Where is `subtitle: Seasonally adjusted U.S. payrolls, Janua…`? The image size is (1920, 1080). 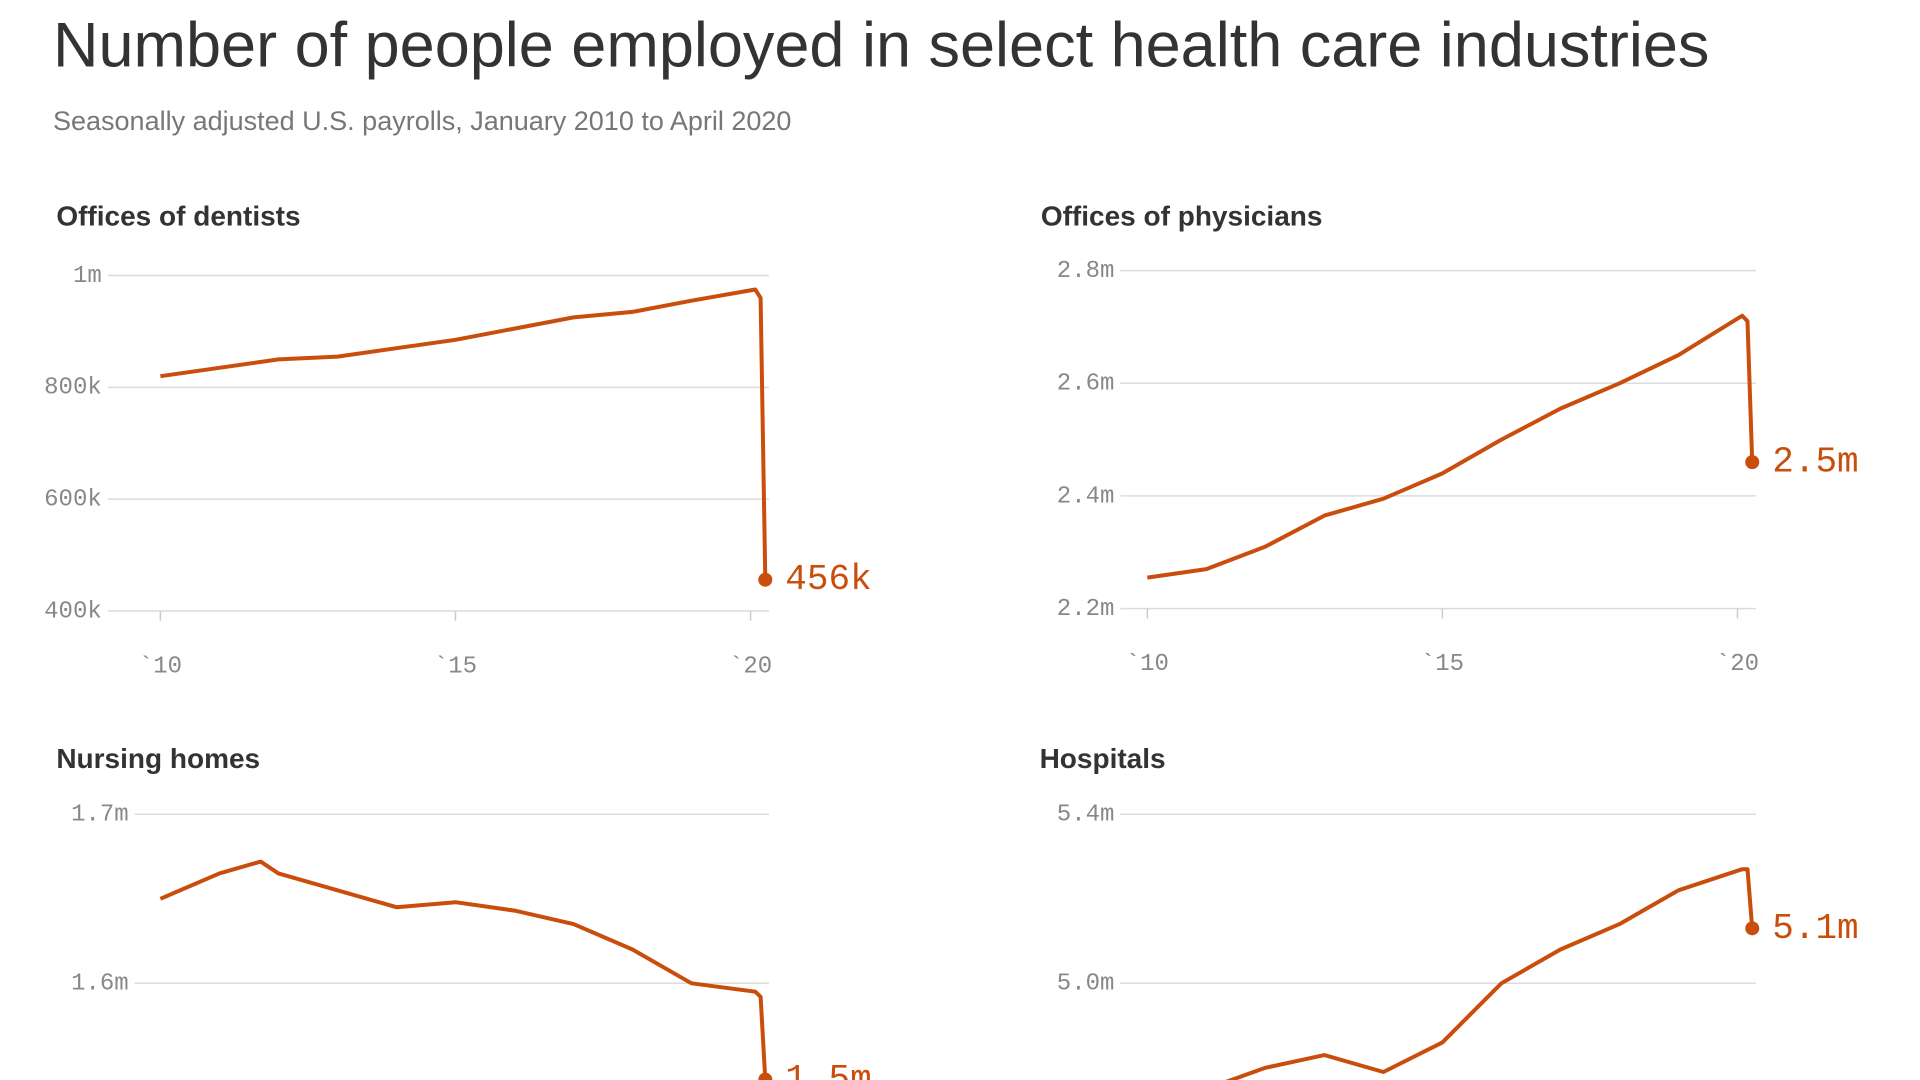
subtitle: Seasonally adjusted U.S. payrolls, Janua… is located at coordinates (422, 121).